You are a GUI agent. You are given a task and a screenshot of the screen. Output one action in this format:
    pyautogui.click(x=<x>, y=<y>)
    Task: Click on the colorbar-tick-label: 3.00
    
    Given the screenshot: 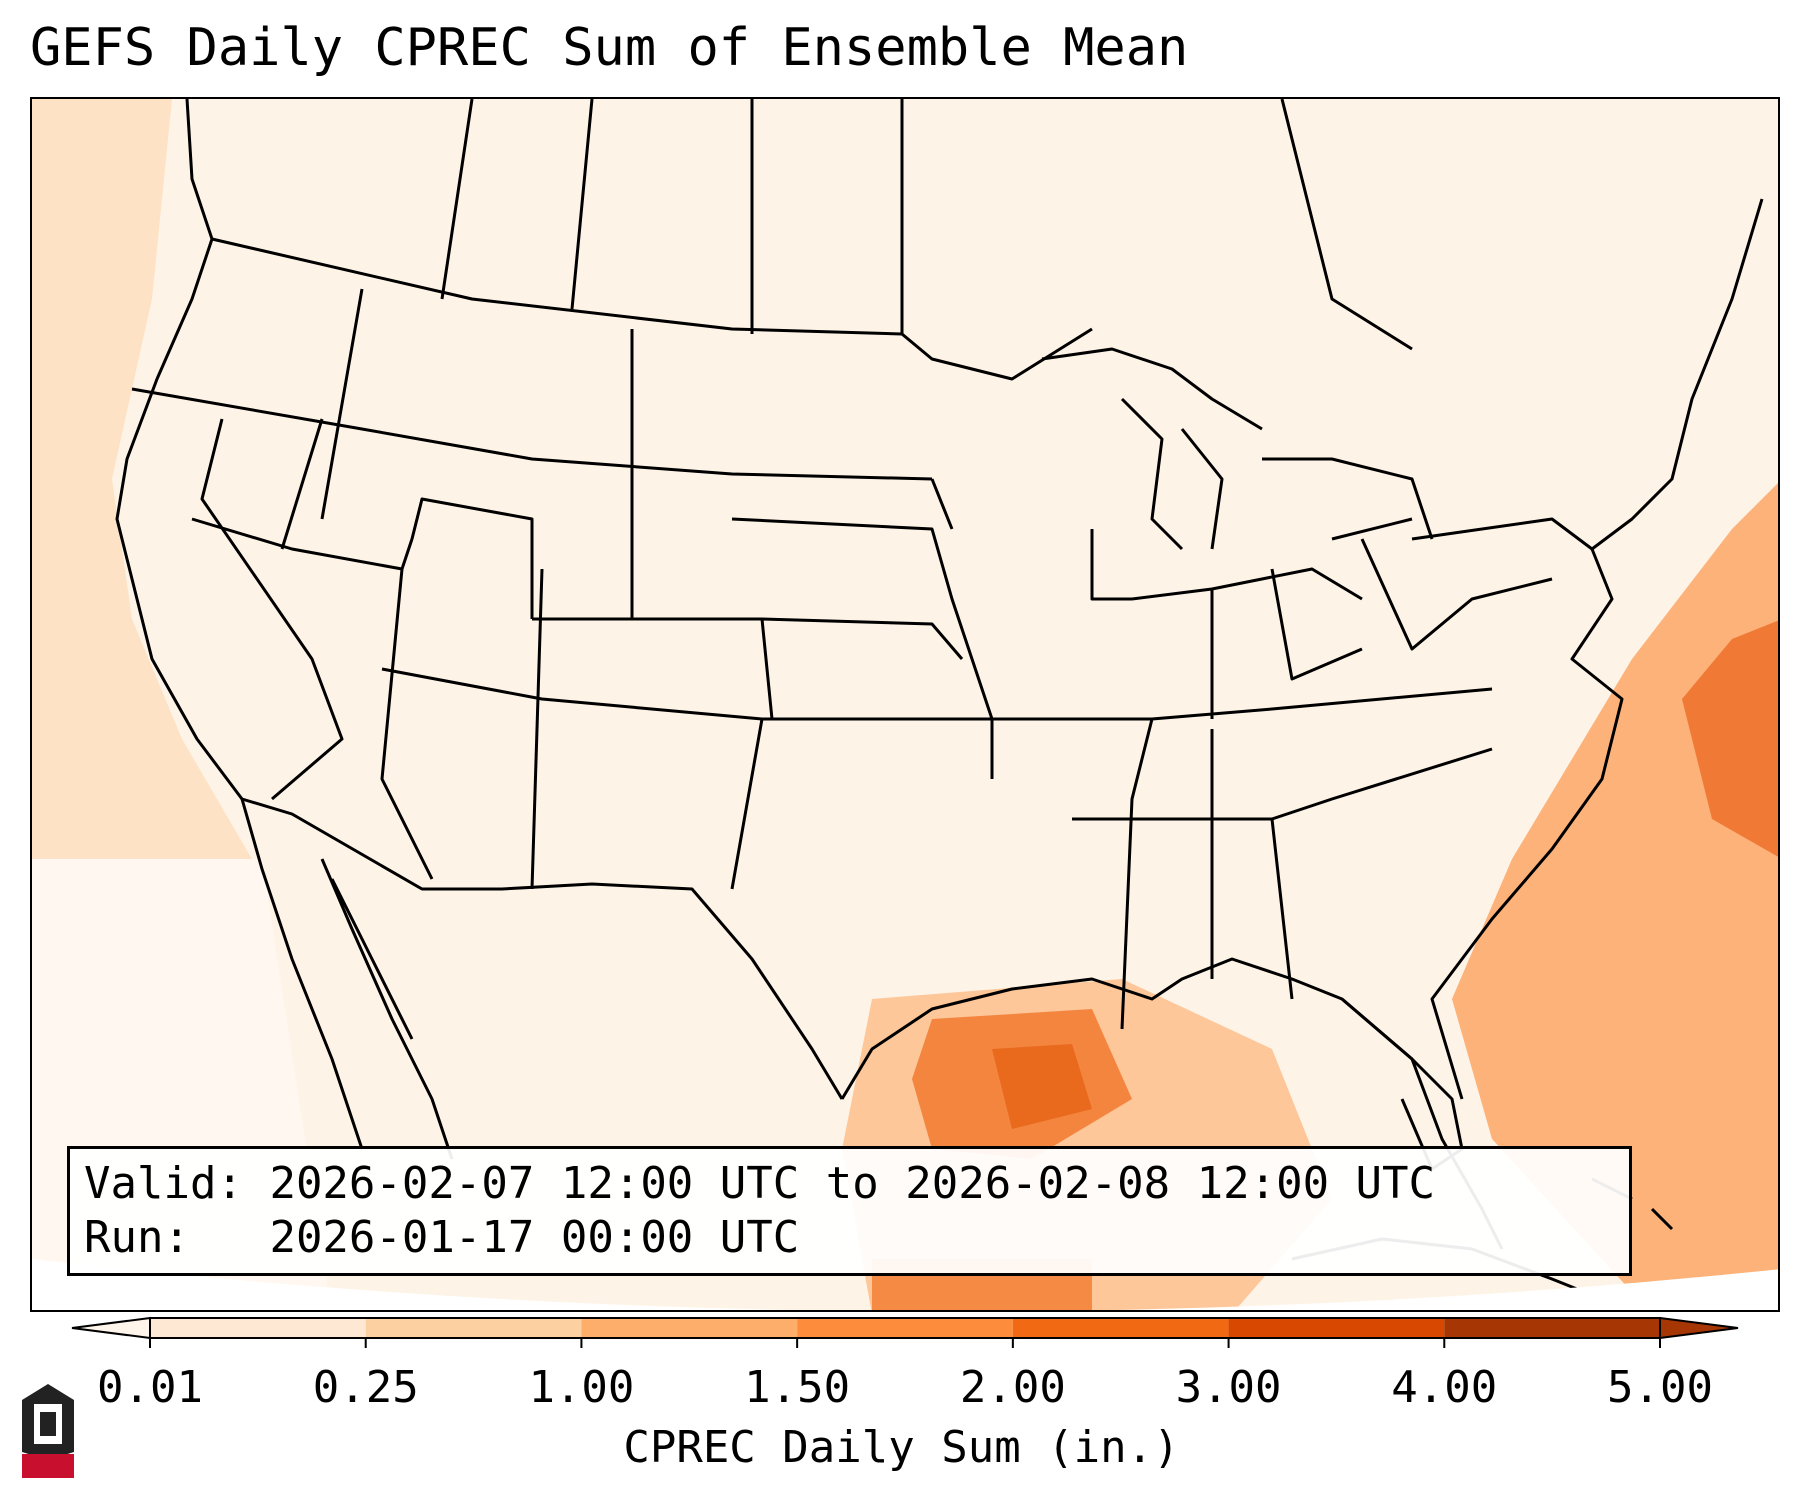 What is the action you would take?
    pyautogui.click(x=1228, y=1387)
    